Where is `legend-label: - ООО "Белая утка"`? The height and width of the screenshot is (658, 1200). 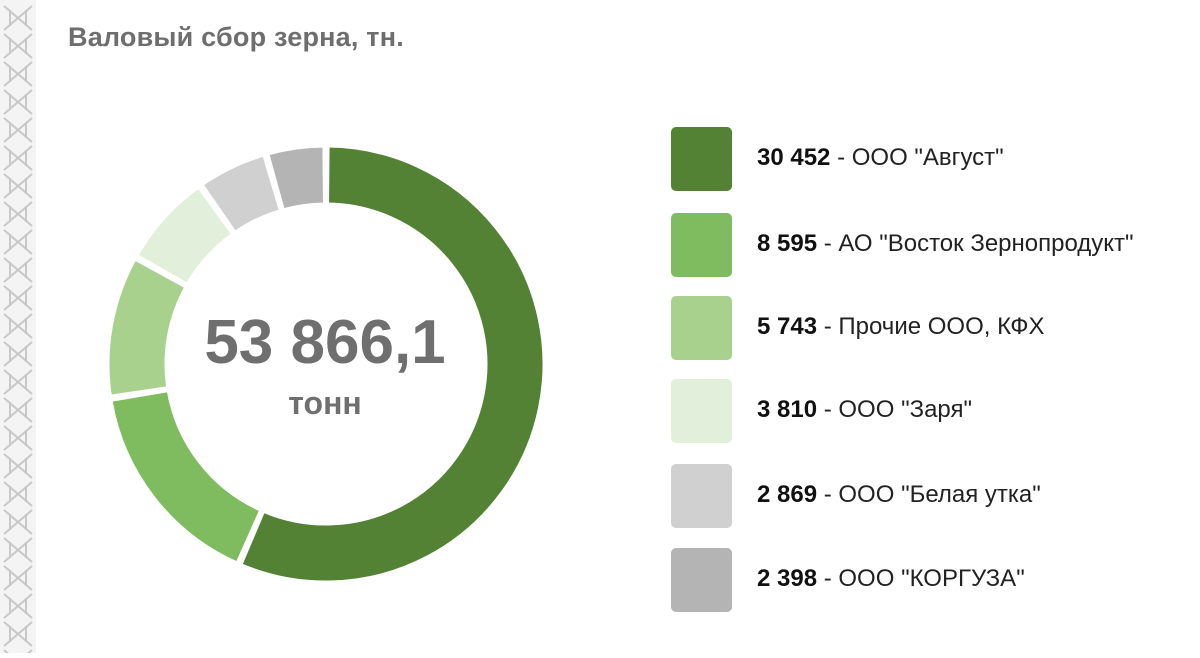 legend-label: - ООО "Белая утка" is located at coordinates (929, 494).